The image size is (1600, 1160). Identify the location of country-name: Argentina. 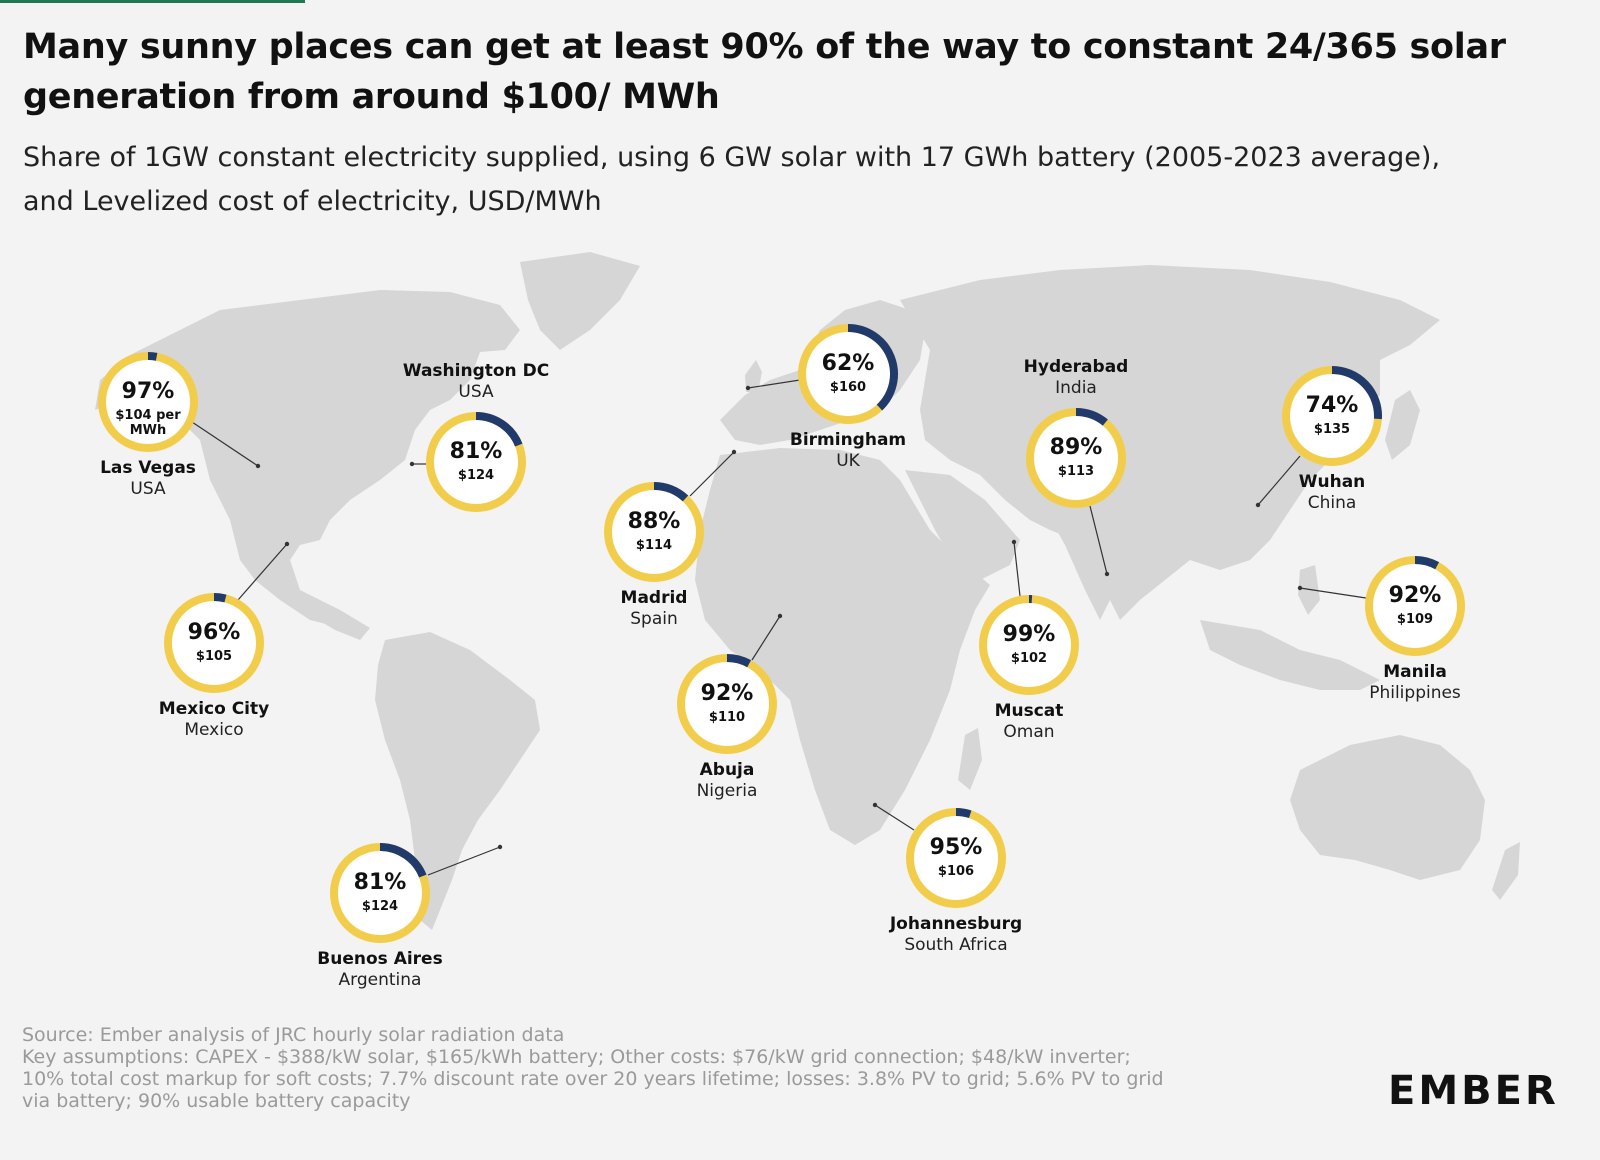
(380, 980).